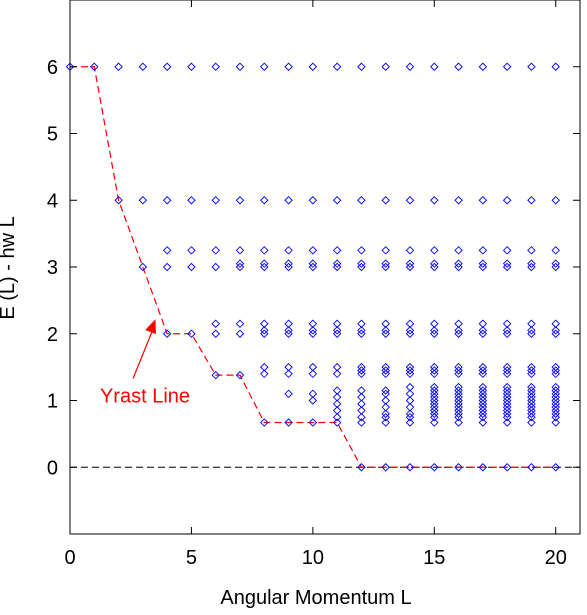 This screenshot has height=615, width=587. Describe the element at coordinates (52, 201) in the screenshot. I see `y-tick-label: 4` at that location.